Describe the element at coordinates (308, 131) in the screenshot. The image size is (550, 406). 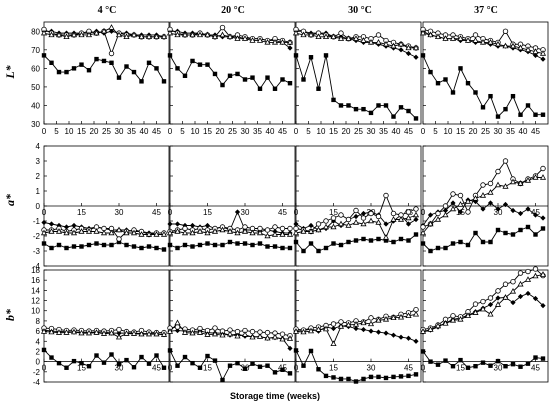
I see `x-tick-label-0-2-1: 5` at that location.